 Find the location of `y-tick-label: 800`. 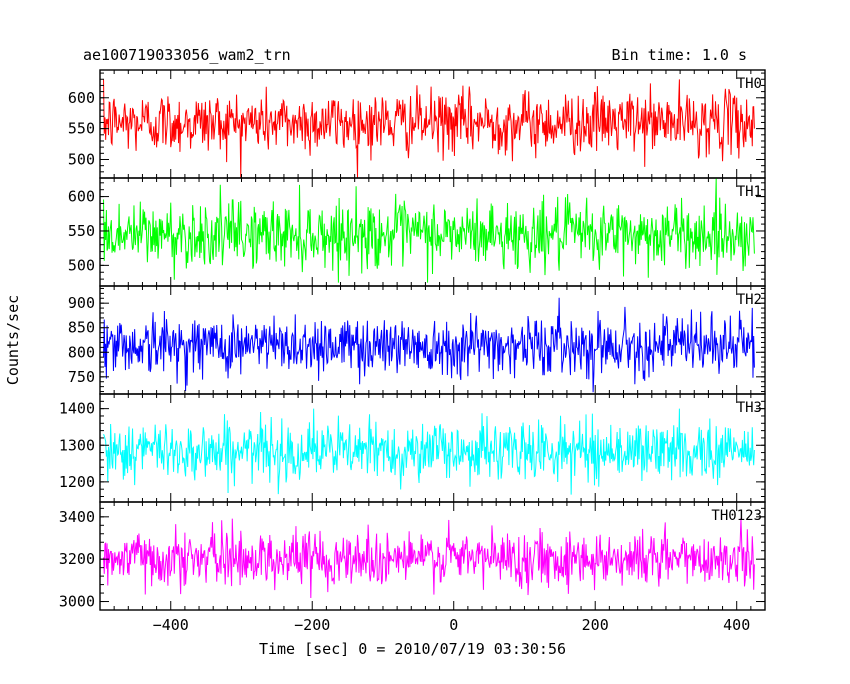

y-tick-label: 800 is located at coordinates (81, 352).